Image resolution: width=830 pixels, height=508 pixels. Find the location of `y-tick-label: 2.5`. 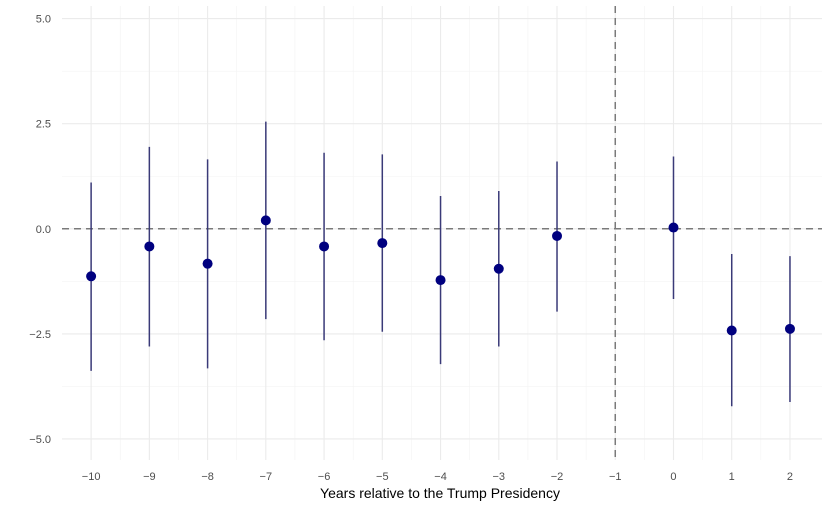

y-tick-label: 2.5 is located at coordinates (43, 125).